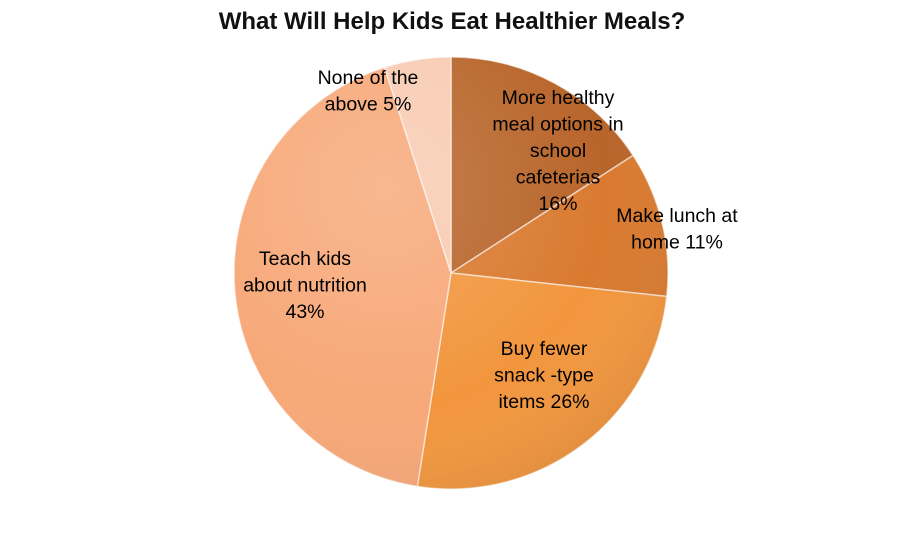  I want to click on slice-label-3: Buy fewer snack -type items 26%, so click(544, 375).